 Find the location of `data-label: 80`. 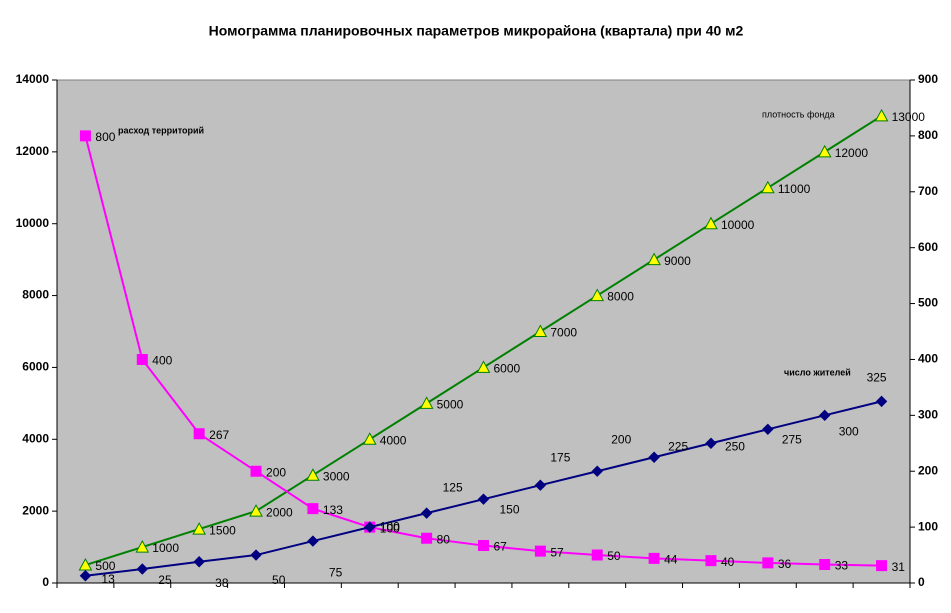

data-label: 80 is located at coordinates (444, 539).